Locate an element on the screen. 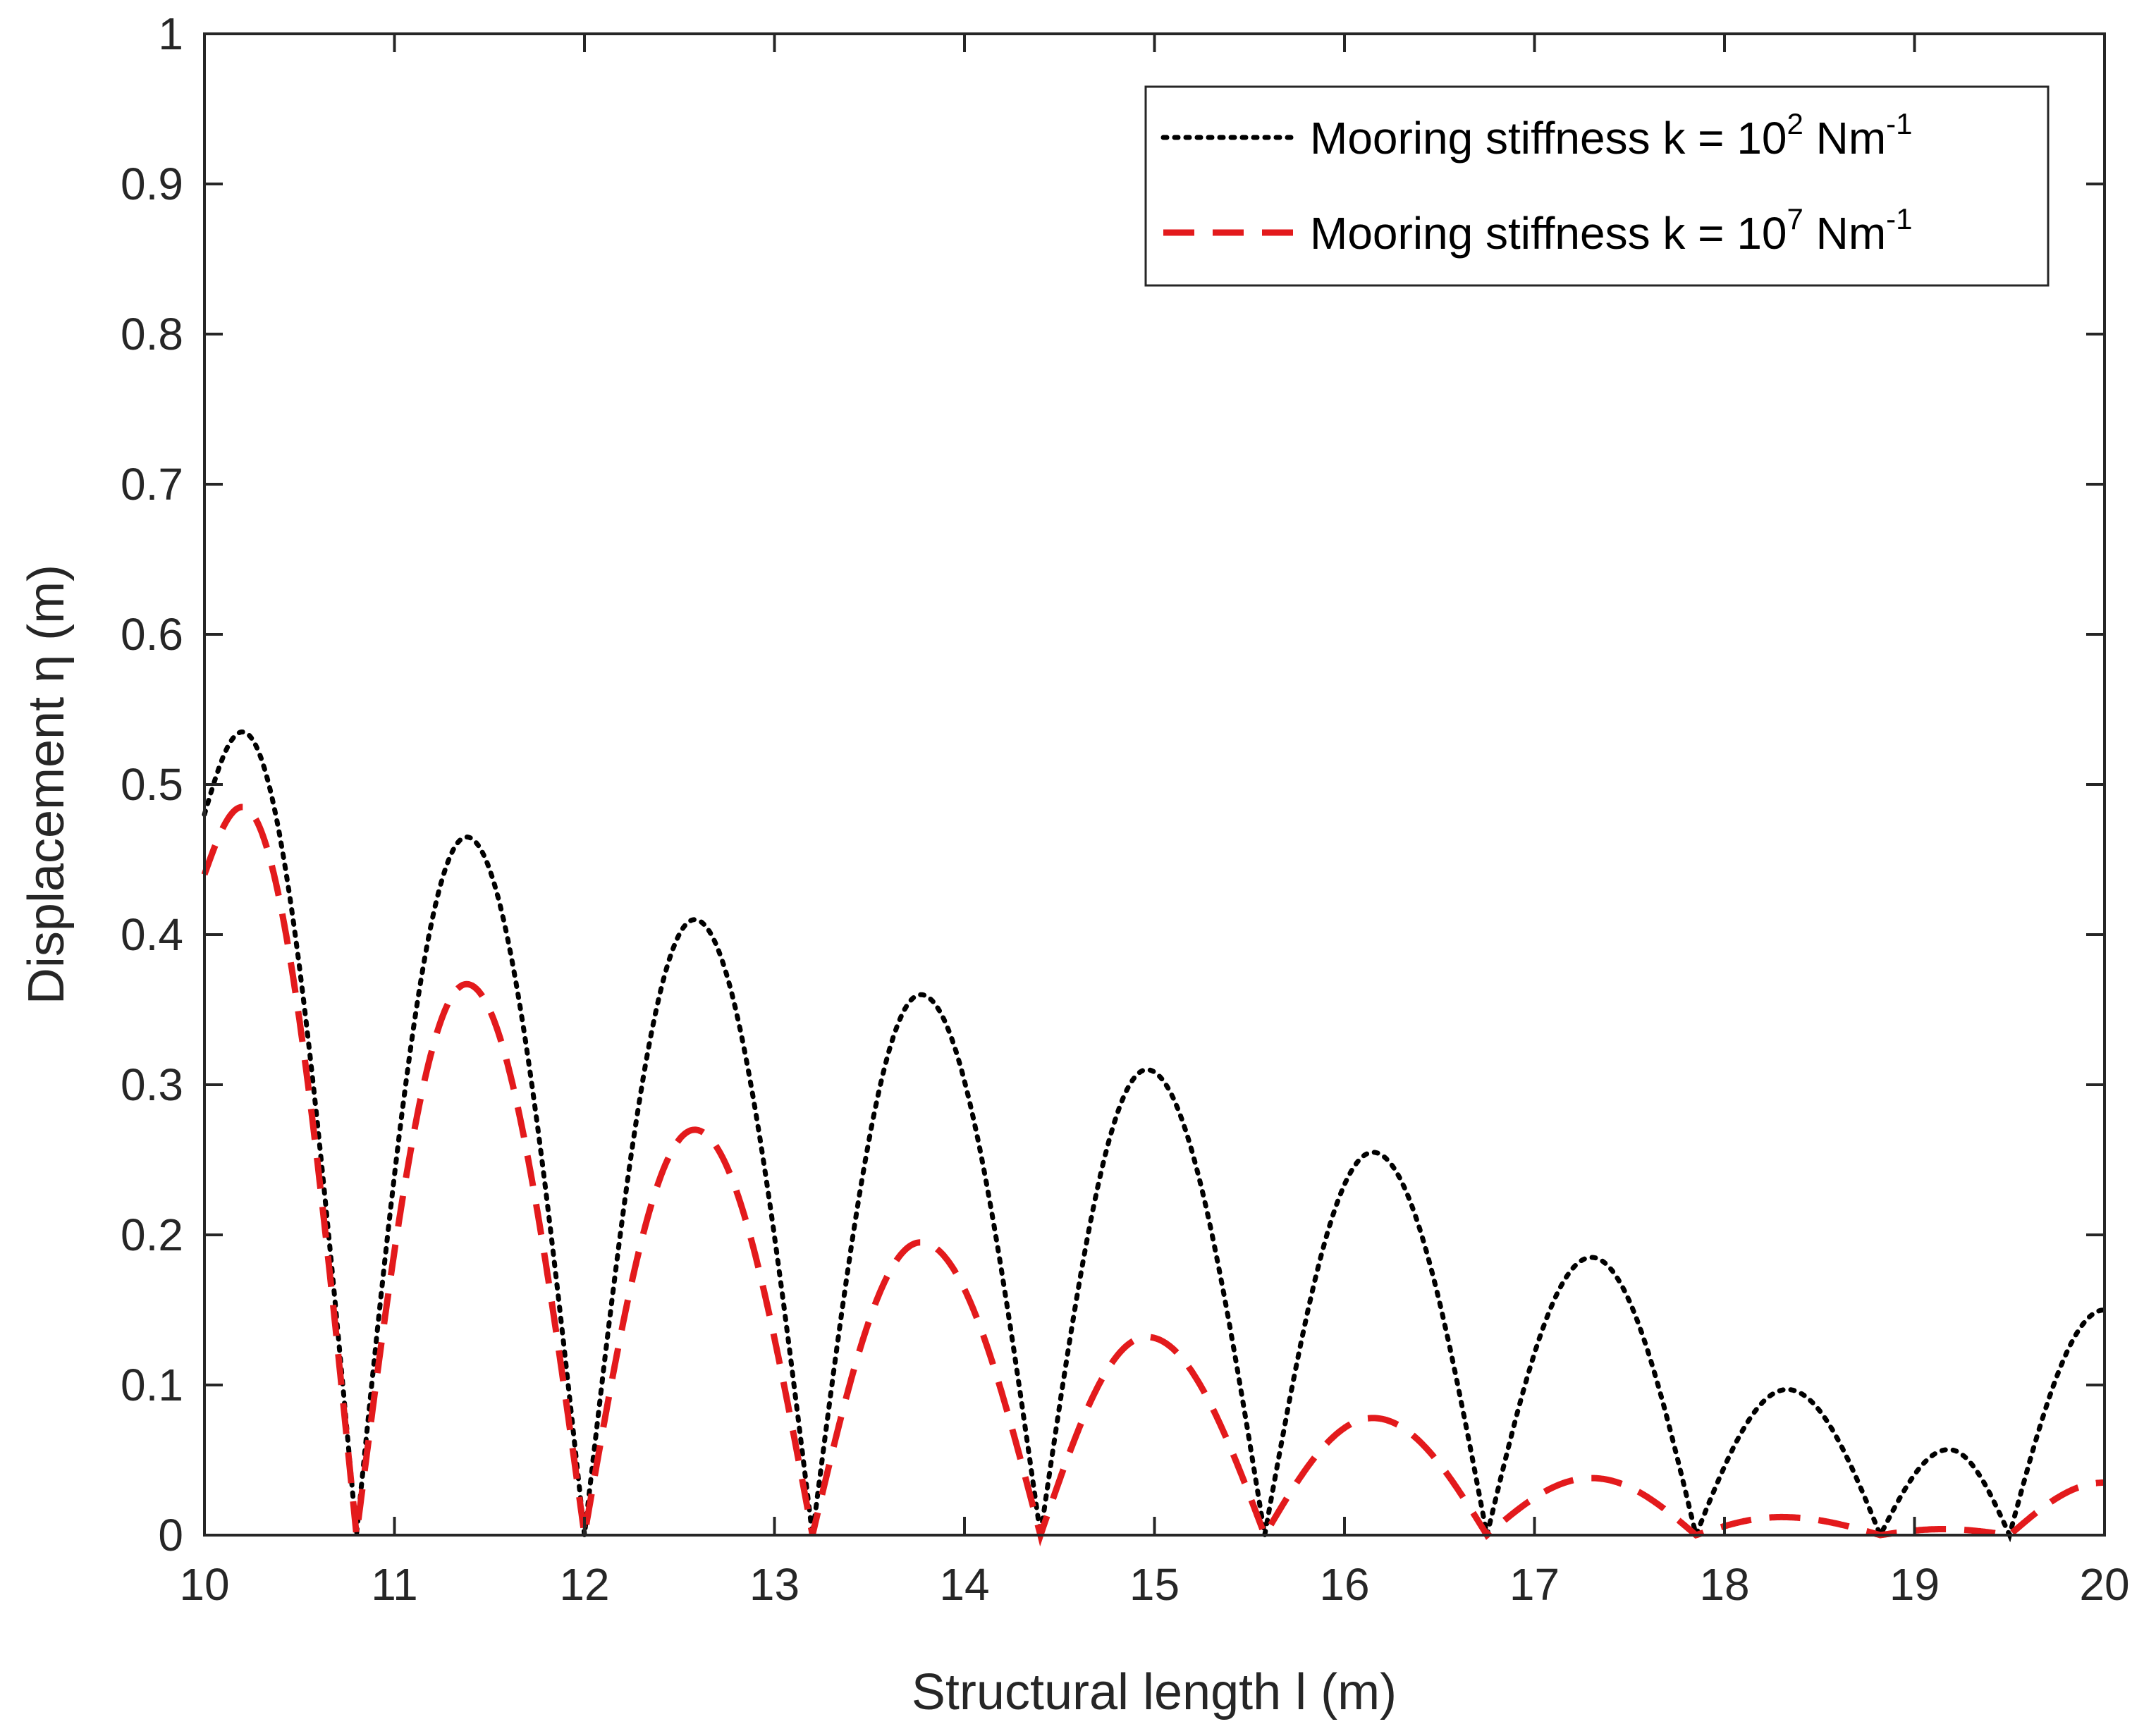  x-tick-label: 15 is located at coordinates (1155, 1584).